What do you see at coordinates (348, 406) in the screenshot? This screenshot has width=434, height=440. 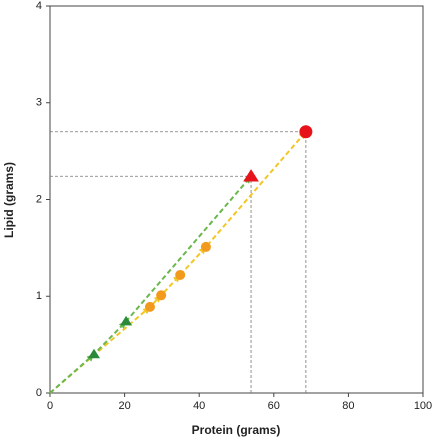 I see `x-tick-label: 80` at bounding box center [348, 406].